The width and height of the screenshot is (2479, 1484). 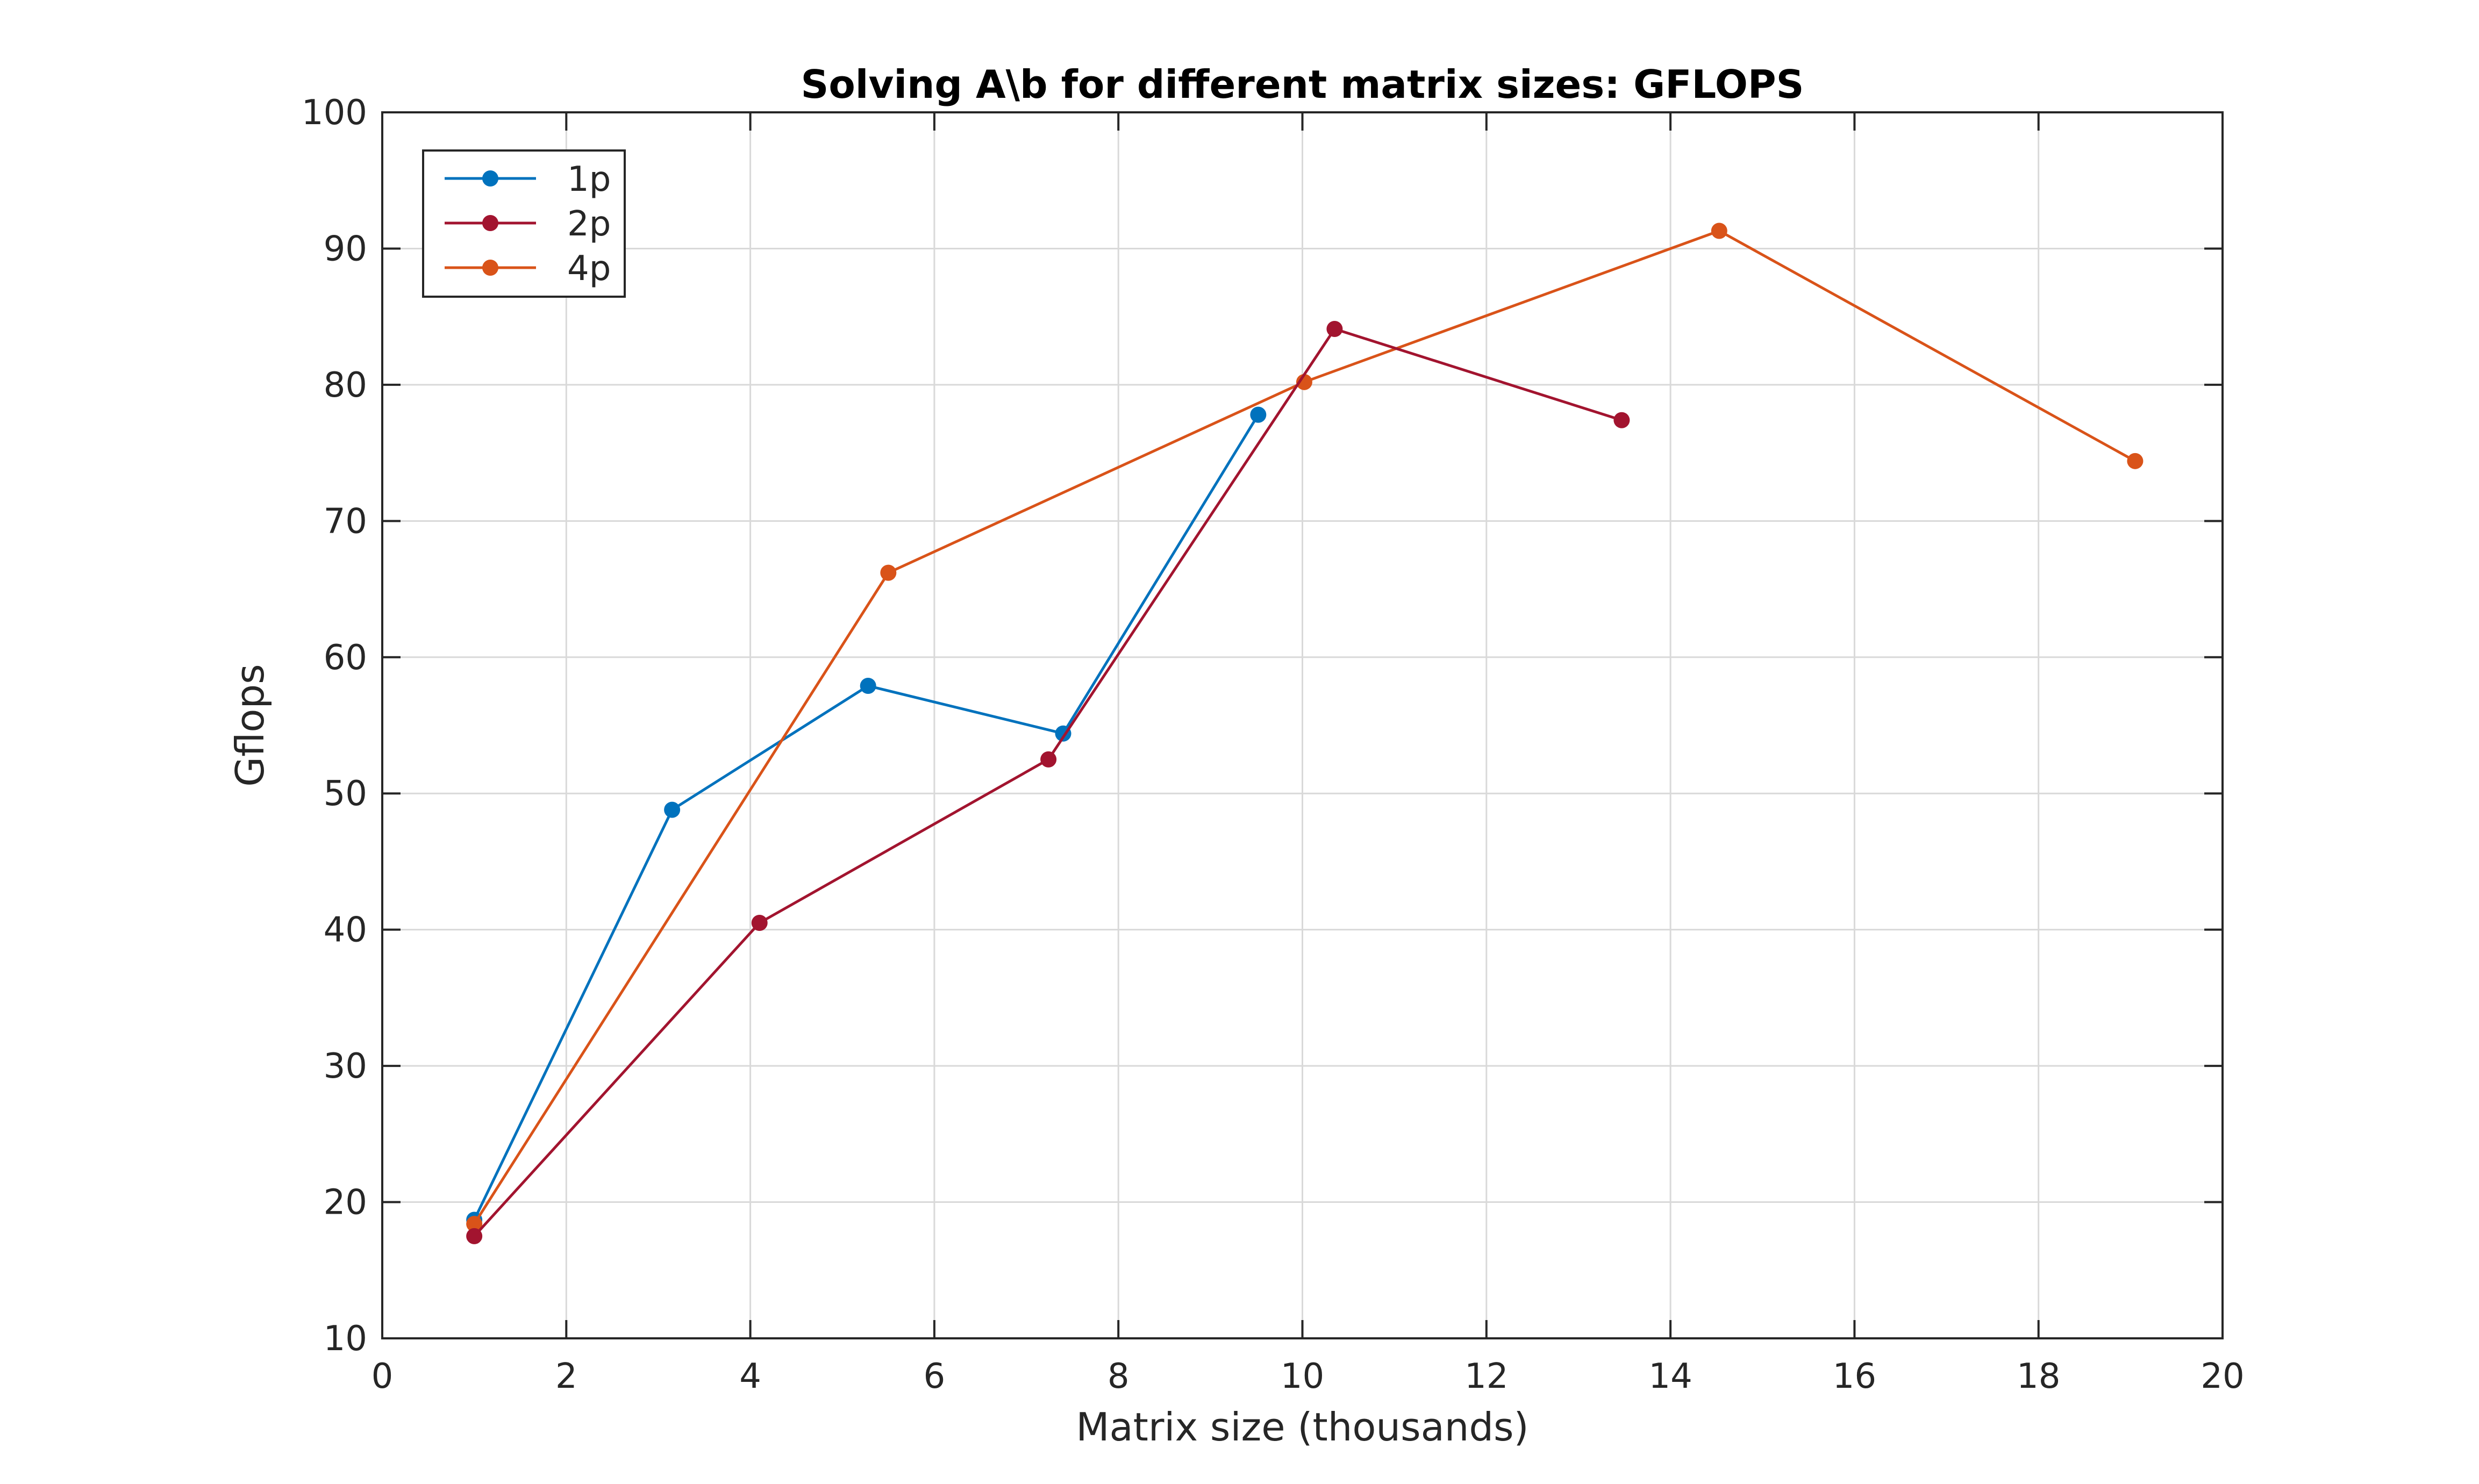 What do you see at coordinates (2038, 1376) in the screenshot?
I see `x-tick-label: 18` at bounding box center [2038, 1376].